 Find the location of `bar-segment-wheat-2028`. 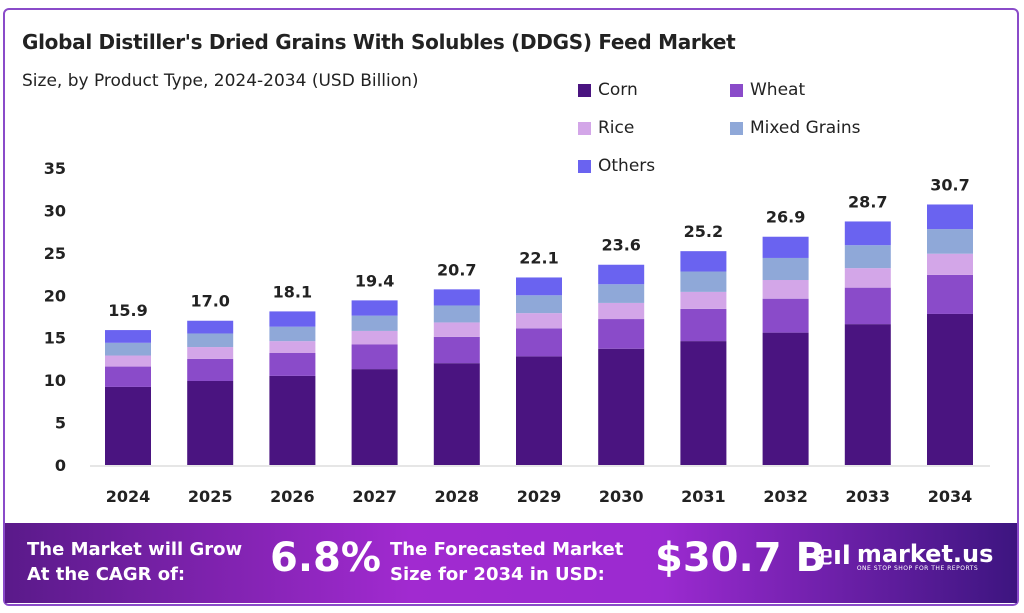

bar-segment-wheat-2028 is located at coordinates (456, 350).